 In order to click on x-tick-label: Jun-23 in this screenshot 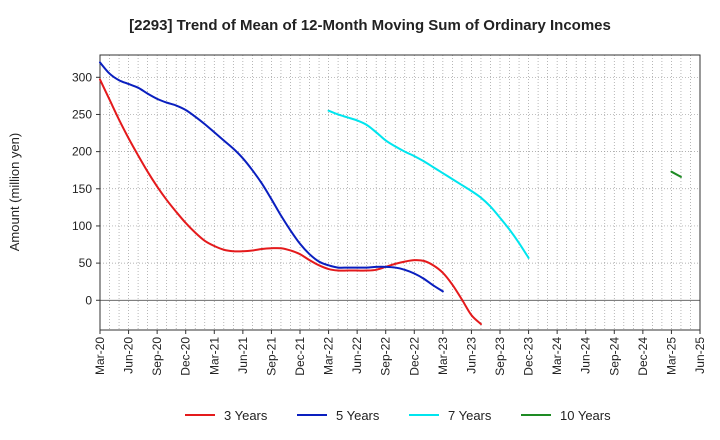, I will do `click(471, 355)`.